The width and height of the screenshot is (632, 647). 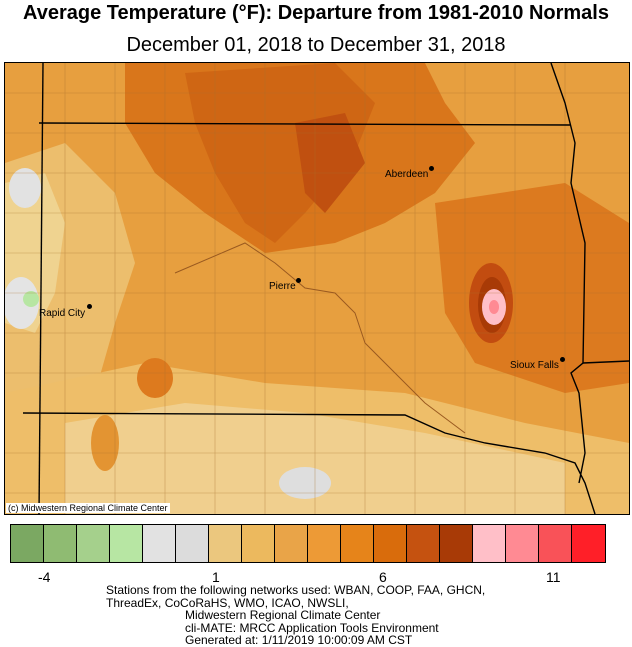 What do you see at coordinates (41, 288) in the screenshot?
I see `state-line-west` at bounding box center [41, 288].